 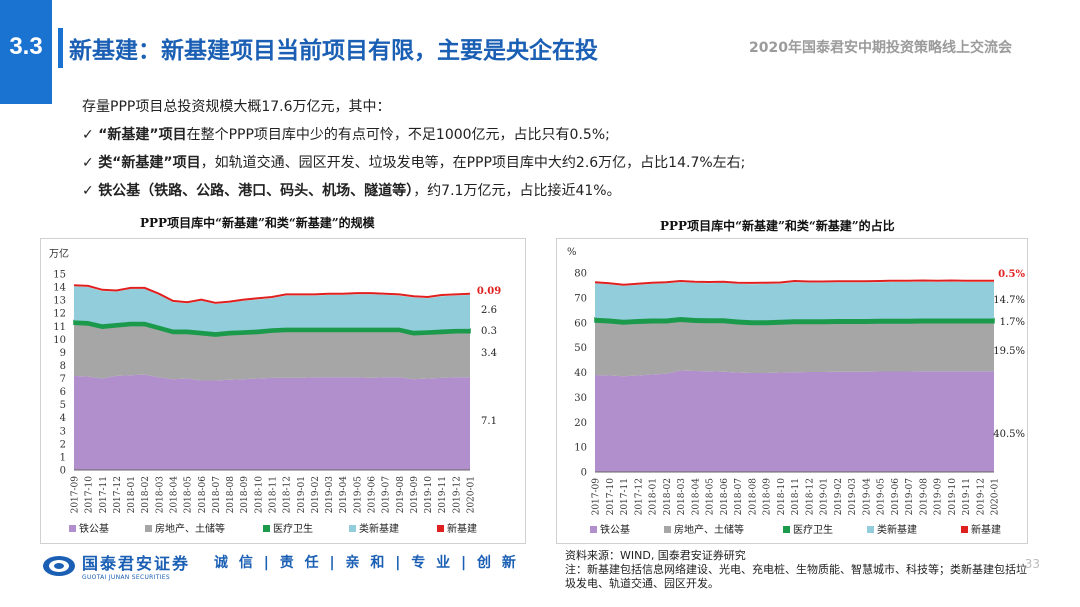 I want to click on y-tick-label: 80, so click(x=580, y=274).